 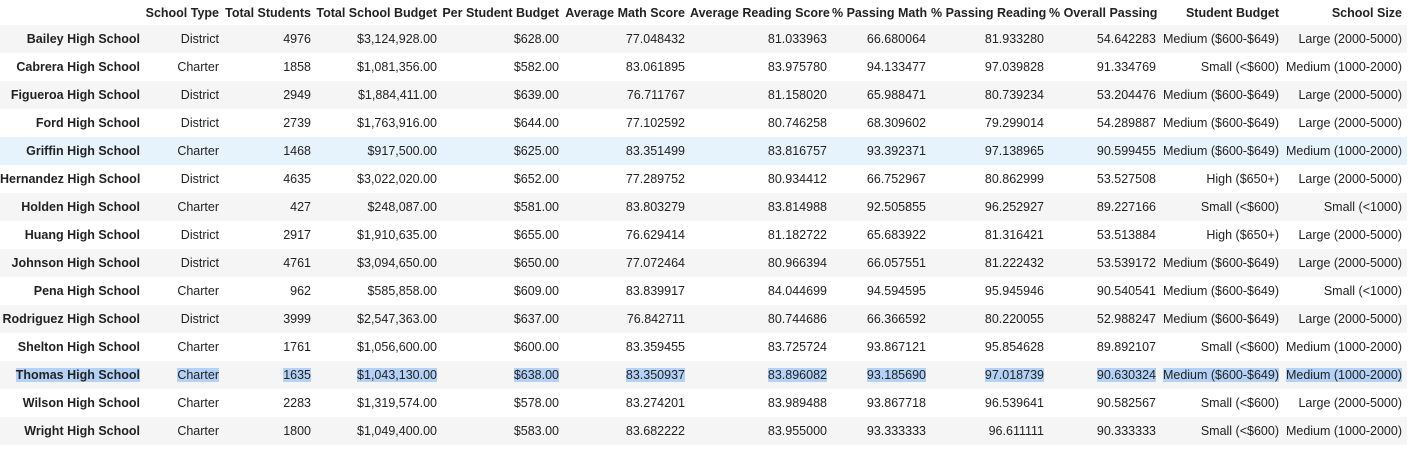 I want to click on table-cell: $1,049,400.00, so click(x=379, y=431).